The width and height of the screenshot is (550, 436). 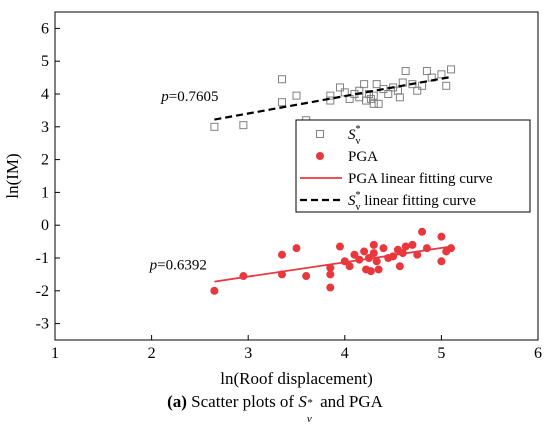 I want to click on pga-fit-line, so click(x=333, y=264).